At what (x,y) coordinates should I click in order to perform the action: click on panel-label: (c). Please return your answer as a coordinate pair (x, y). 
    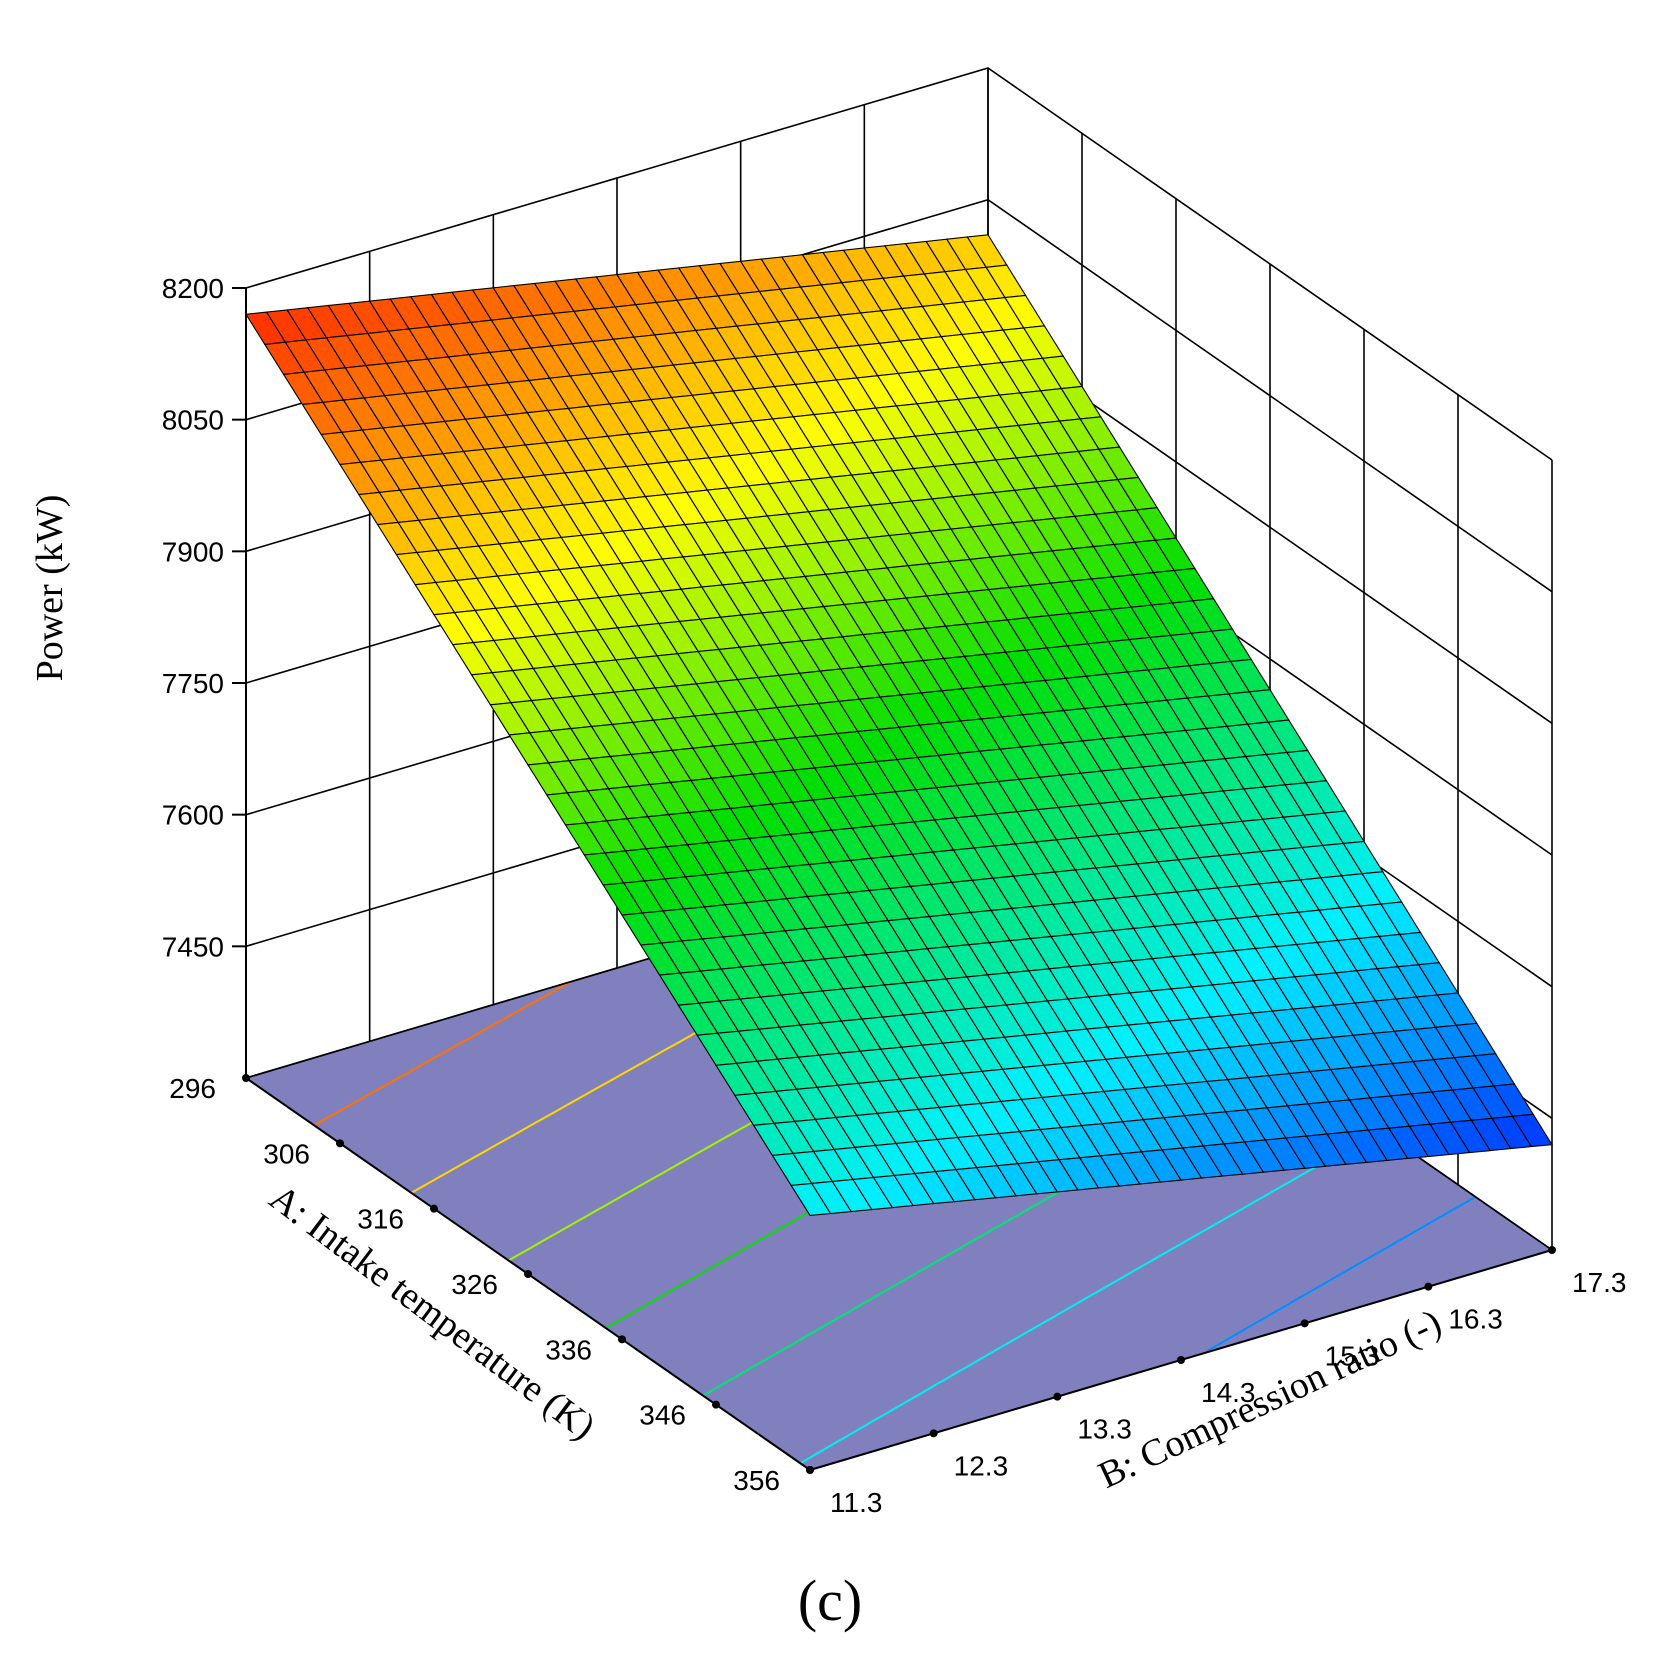
    Looking at the image, I should click on (830, 1600).